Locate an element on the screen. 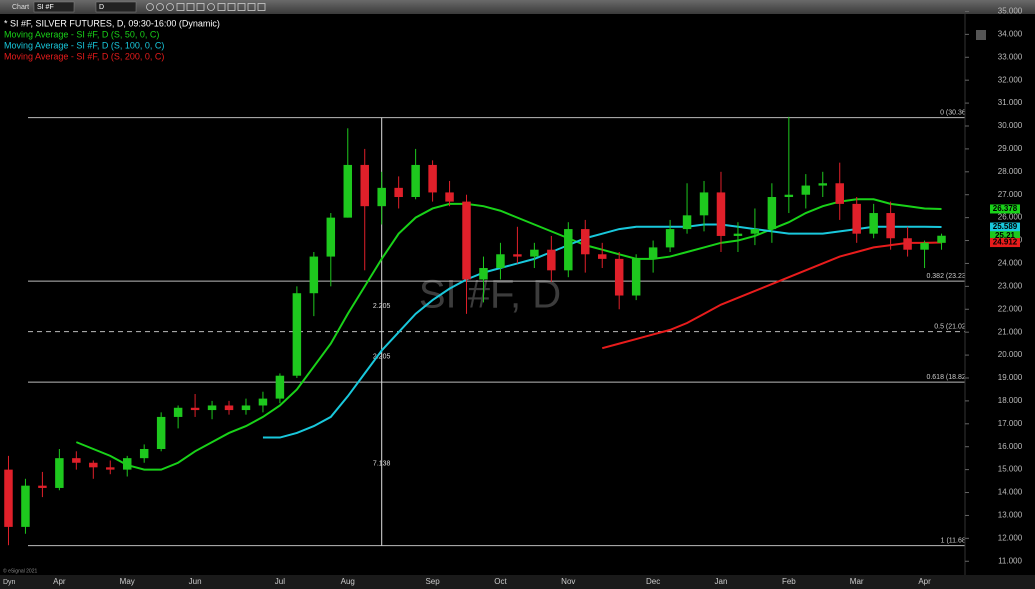 The height and width of the screenshot is (589, 1035). y-tick-label: 28.000 is located at coordinates (1010, 171).